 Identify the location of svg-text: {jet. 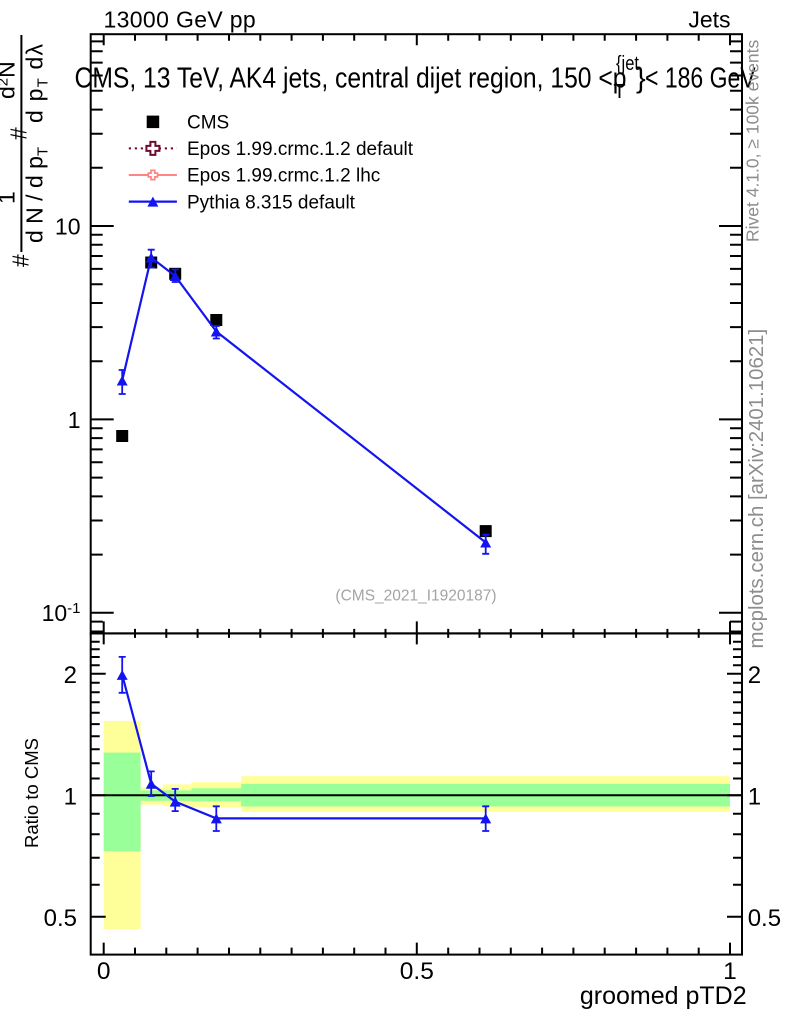
(627, 64).